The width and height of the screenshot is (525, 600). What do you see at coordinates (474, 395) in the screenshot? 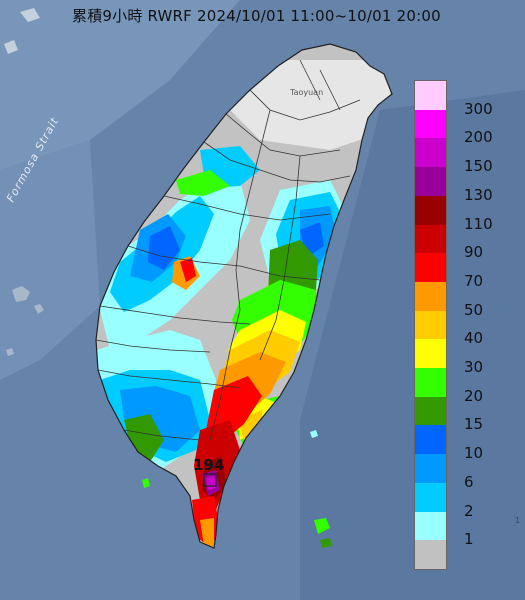
I see `legend-label: 20` at bounding box center [474, 395].